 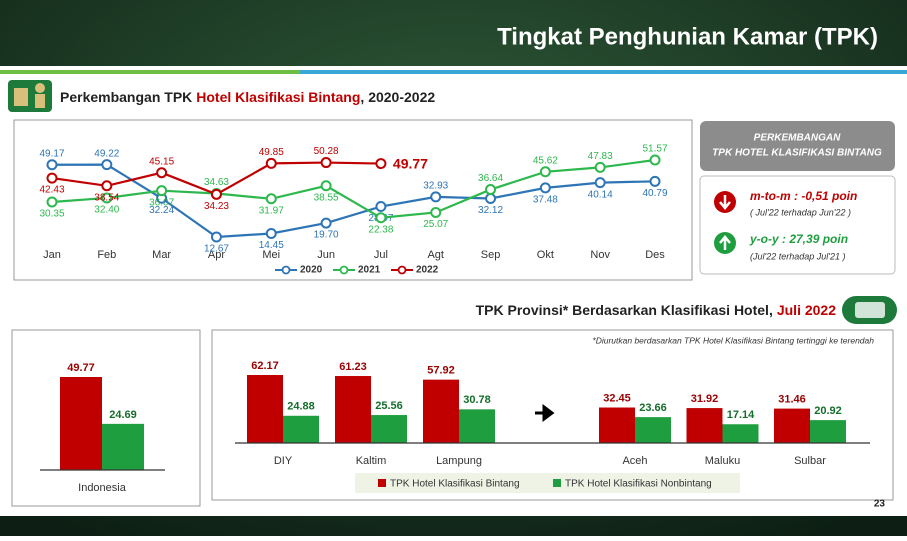 What do you see at coordinates (477, 400) in the screenshot?
I see `value-label: 30.78` at bounding box center [477, 400].